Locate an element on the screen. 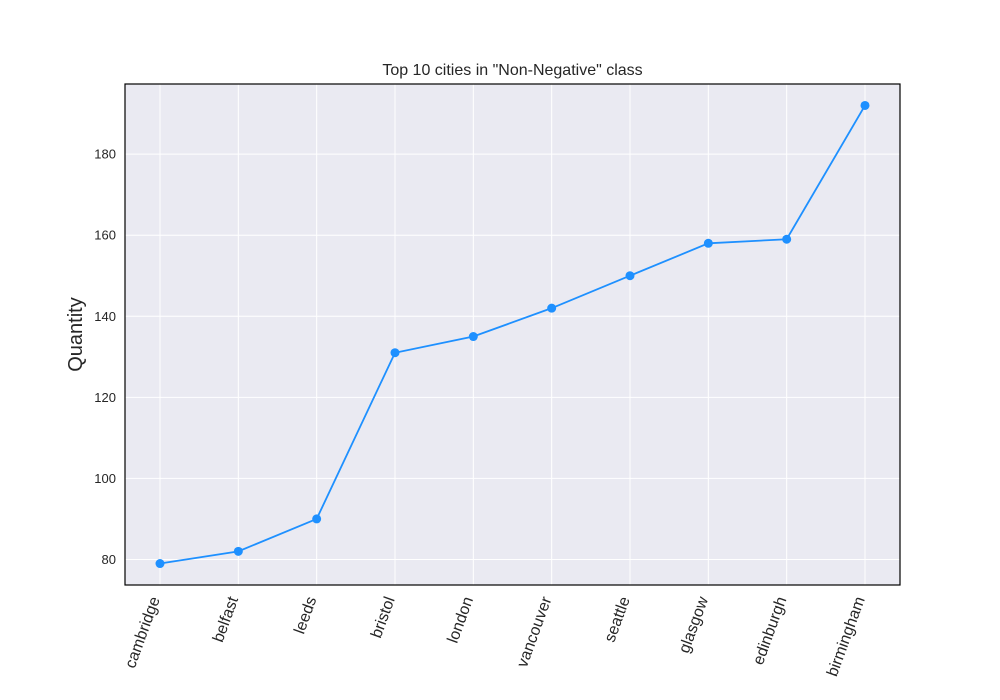 This screenshot has width=1000, height=700. x-tick-label: cambridge is located at coordinates (143, 632).